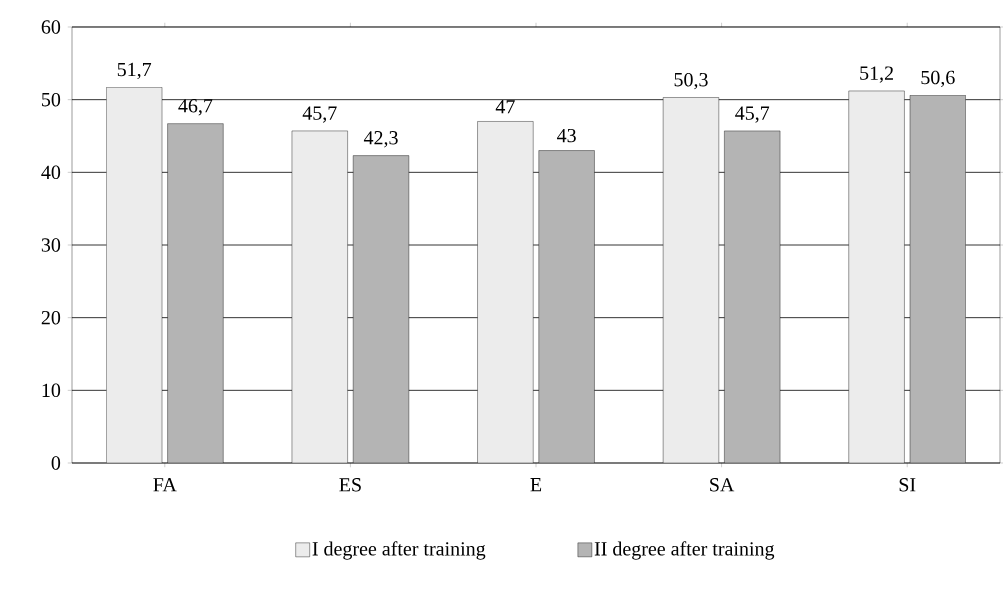 This screenshot has height=594, width=1003. What do you see at coordinates (380, 139) in the screenshot?
I see `data-label: 42,3` at bounding box center [380, 139].